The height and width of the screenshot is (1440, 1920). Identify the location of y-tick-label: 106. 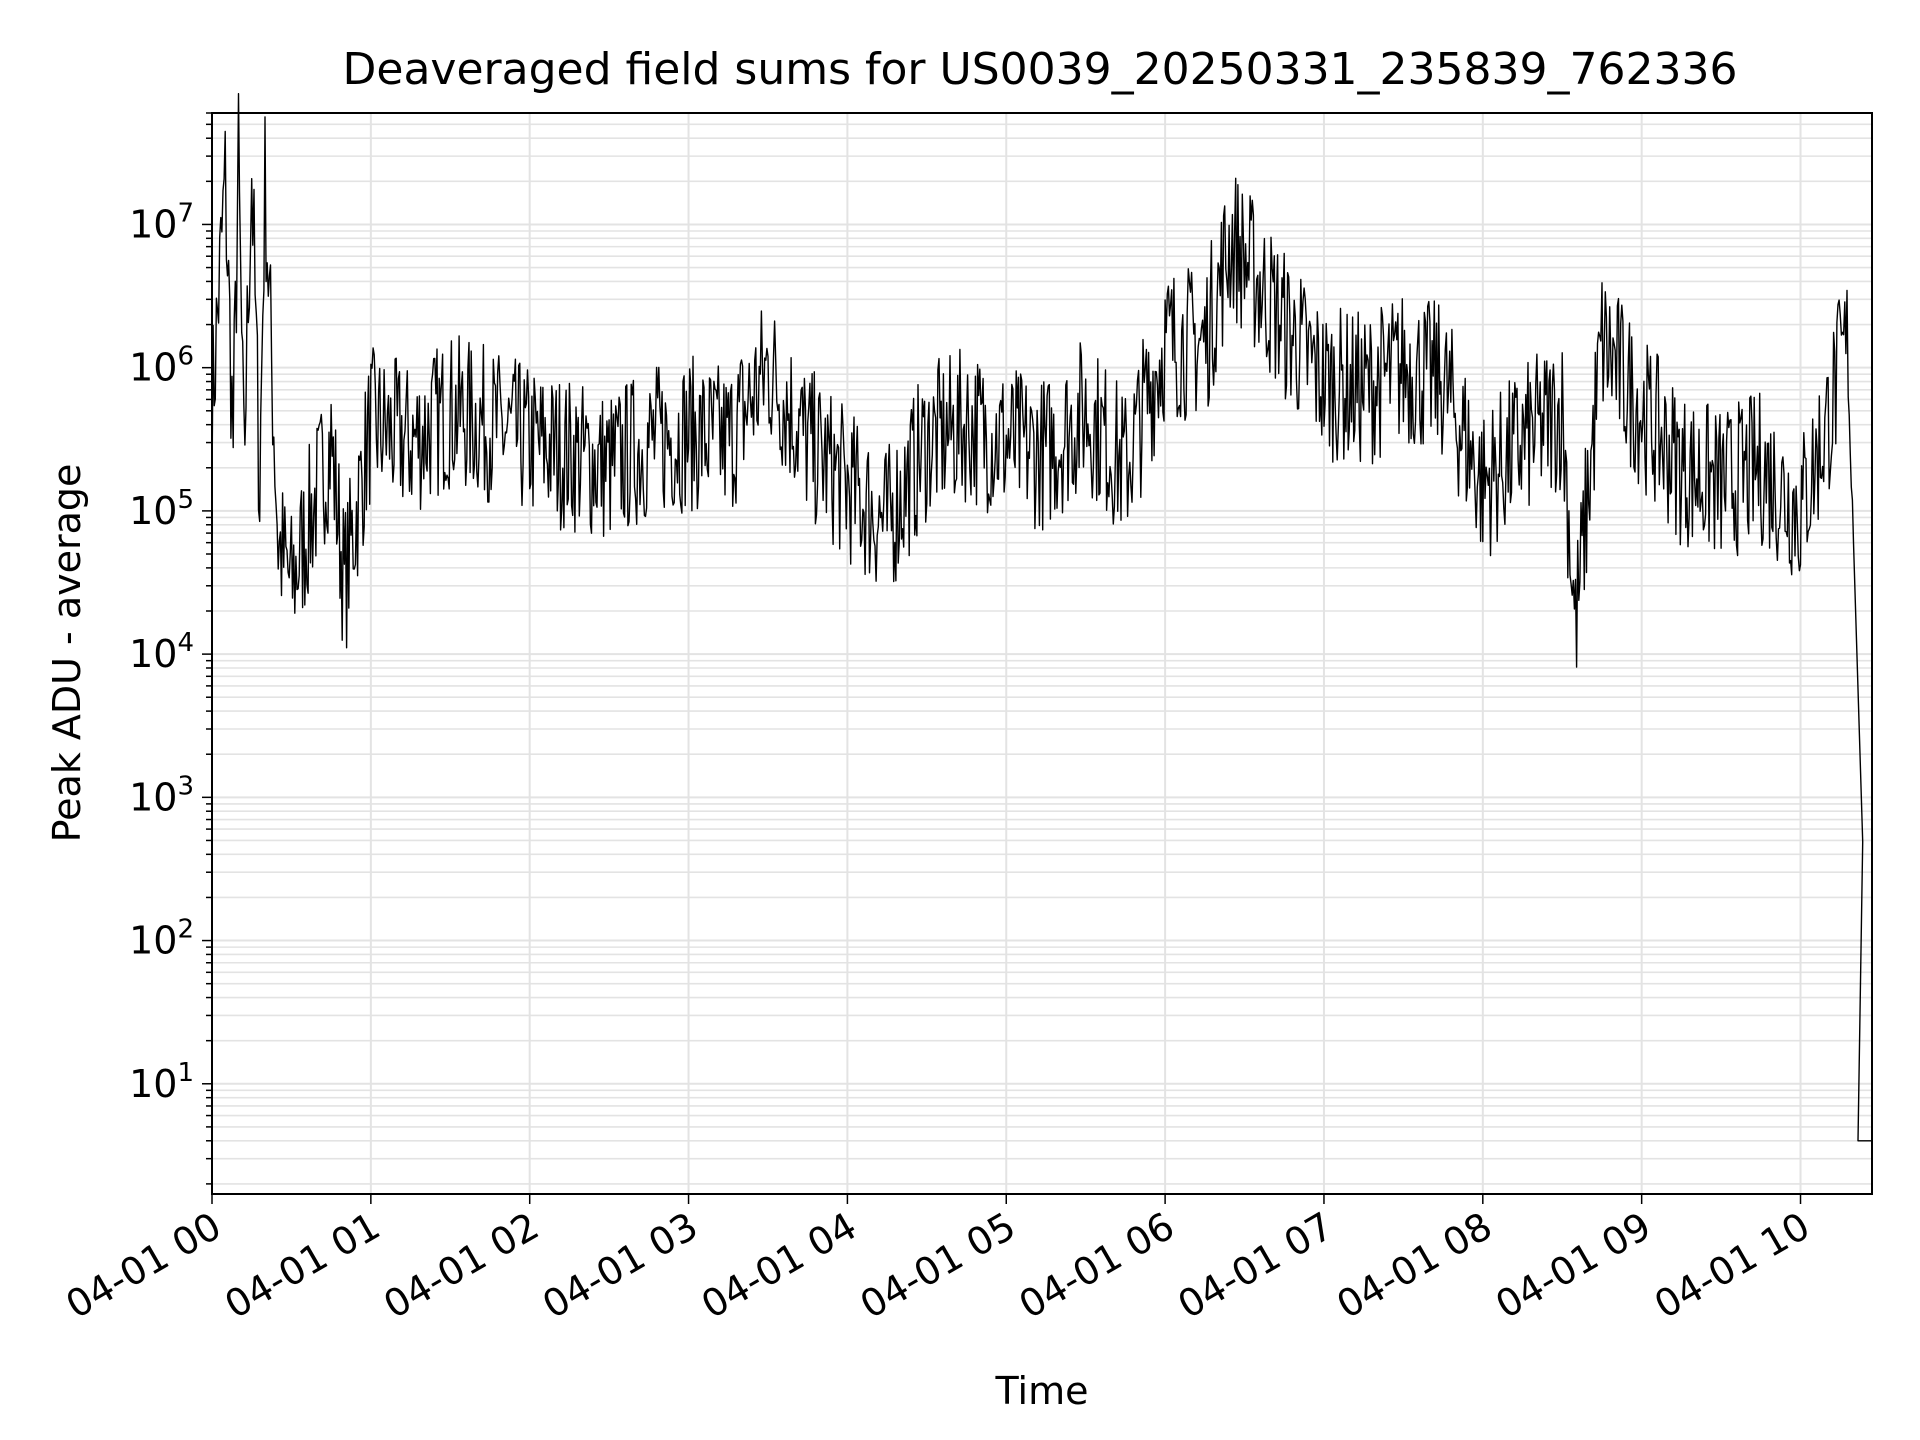
(161, 366).